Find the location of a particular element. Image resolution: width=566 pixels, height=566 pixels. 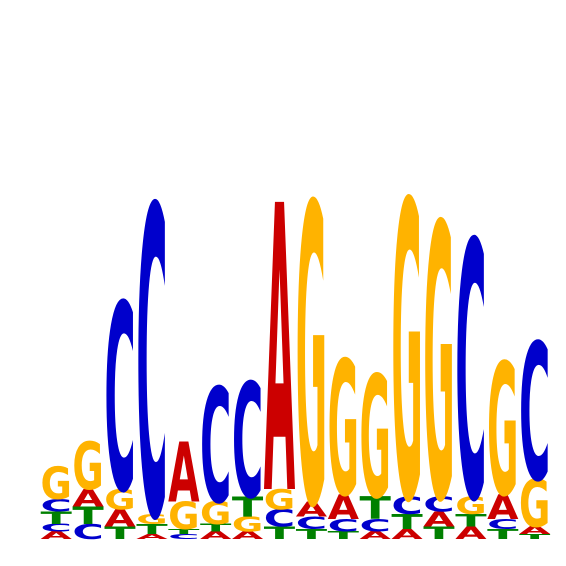

logo-letter-g-pos-16: G is located at coordinates (534, 504).